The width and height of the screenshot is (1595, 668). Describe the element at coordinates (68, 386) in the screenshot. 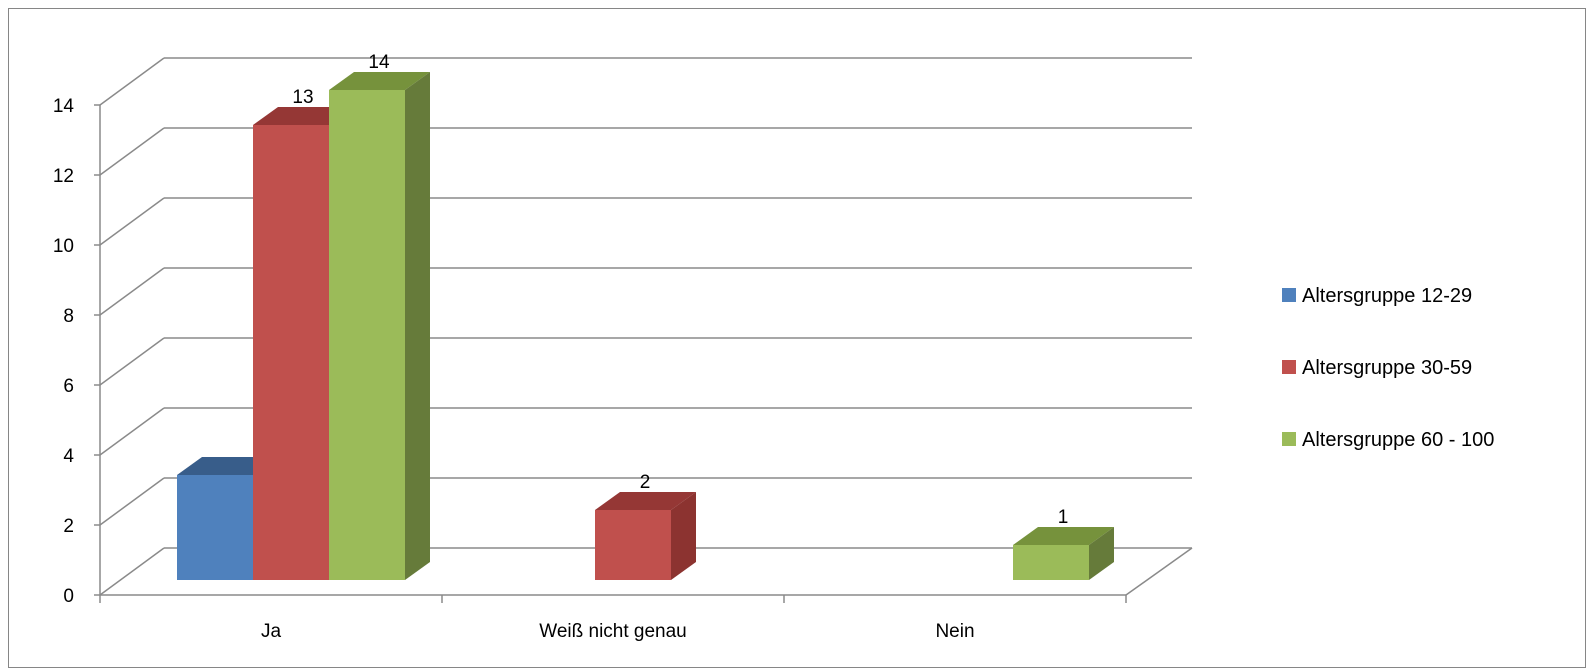

I see `y-tick-label-6: 6` at that location.